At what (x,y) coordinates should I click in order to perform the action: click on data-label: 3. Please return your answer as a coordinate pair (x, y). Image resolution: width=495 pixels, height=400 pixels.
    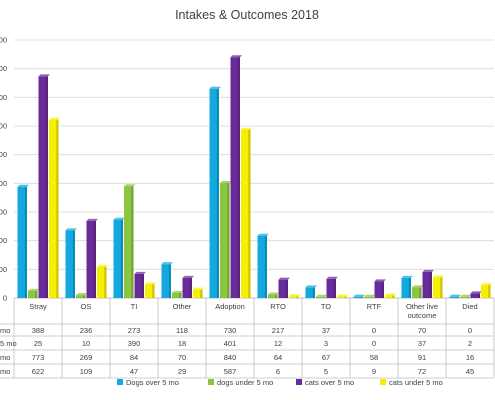
    Looking at the image, I should click on (326, 343).